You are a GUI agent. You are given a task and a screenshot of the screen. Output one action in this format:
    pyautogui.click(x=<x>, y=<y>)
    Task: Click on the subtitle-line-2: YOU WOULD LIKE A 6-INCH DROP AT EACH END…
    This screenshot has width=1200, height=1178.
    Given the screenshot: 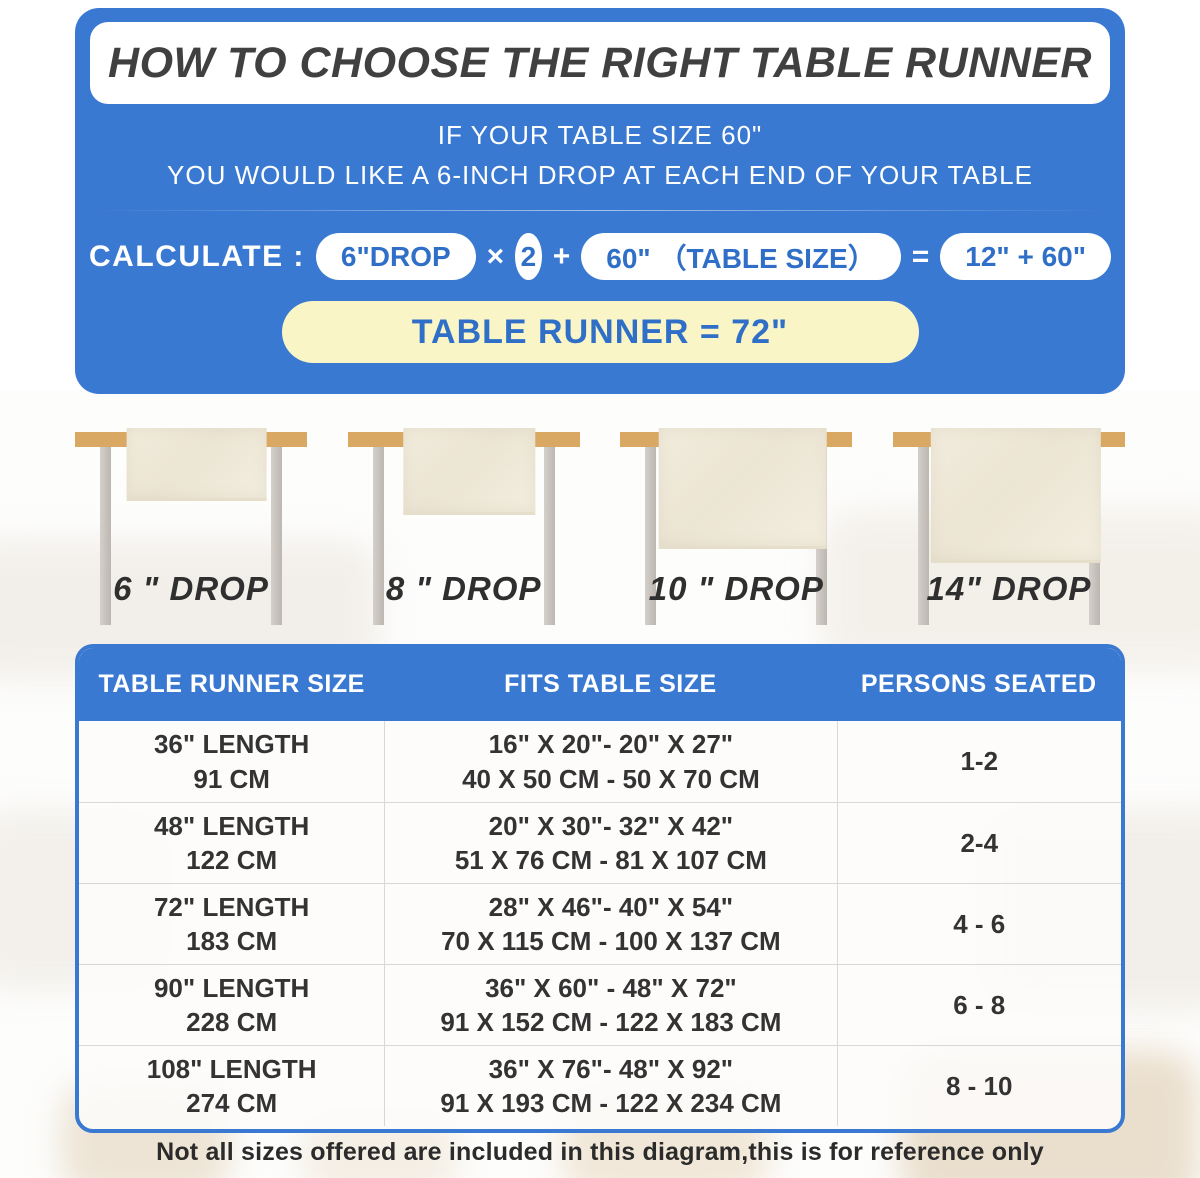 What is the action you would take?
    pyautogui.click(x=600, y=175)
    